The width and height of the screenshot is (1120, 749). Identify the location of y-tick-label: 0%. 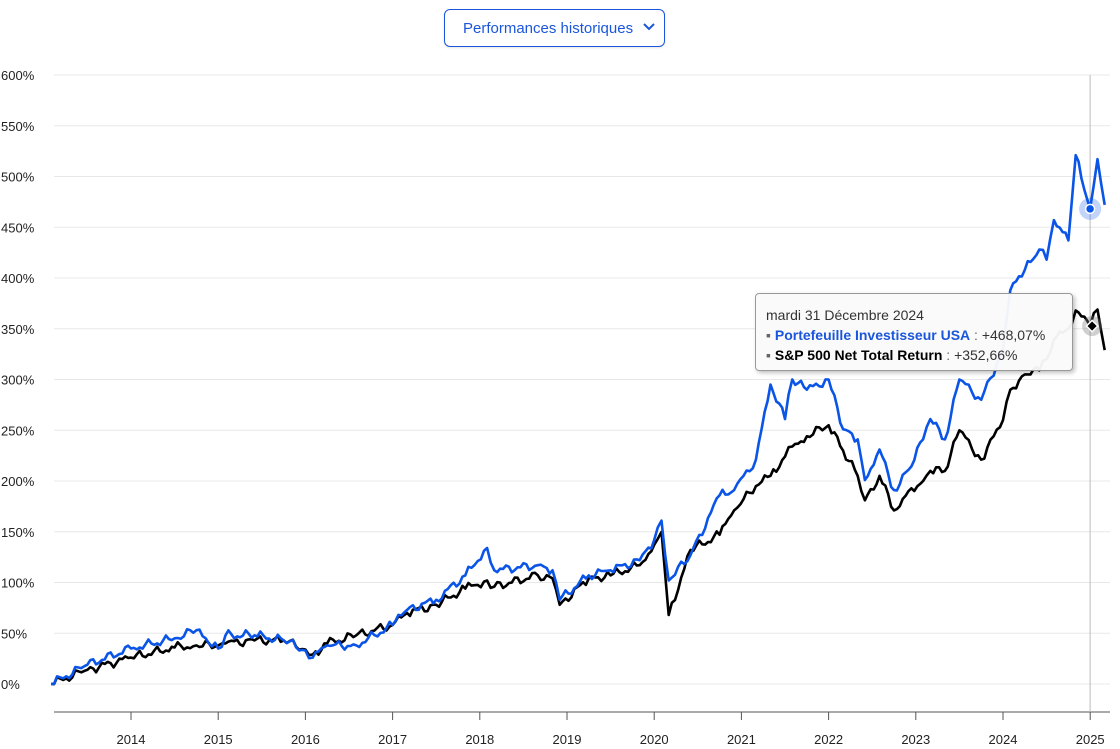
(10, 684).